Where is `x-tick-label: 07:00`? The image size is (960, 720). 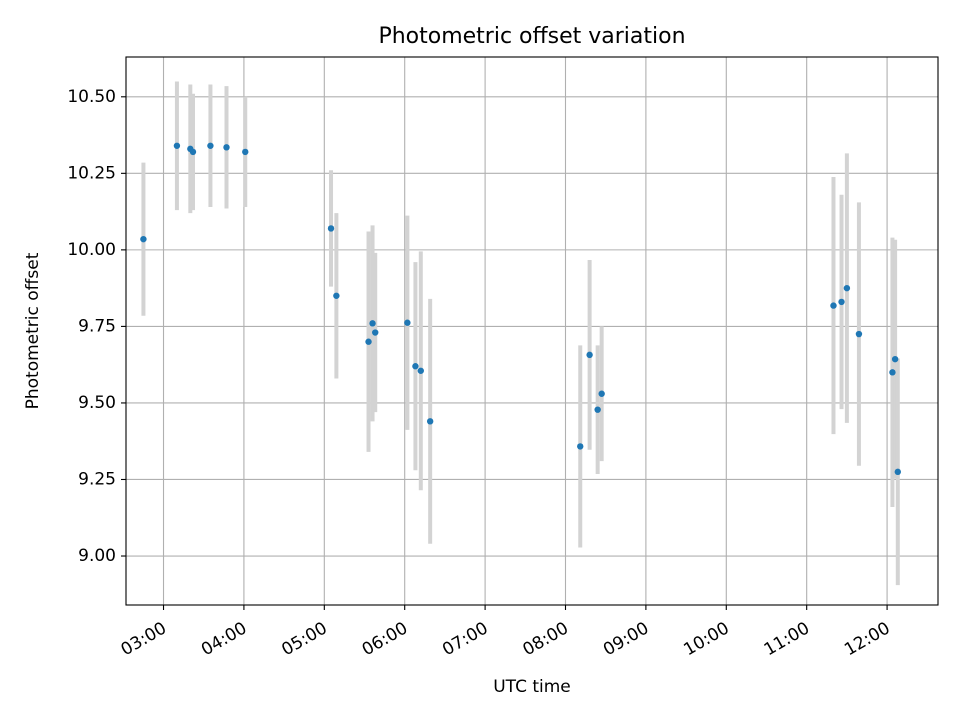 x-tick-label: 07:00 is located at coordinates (465, 639).